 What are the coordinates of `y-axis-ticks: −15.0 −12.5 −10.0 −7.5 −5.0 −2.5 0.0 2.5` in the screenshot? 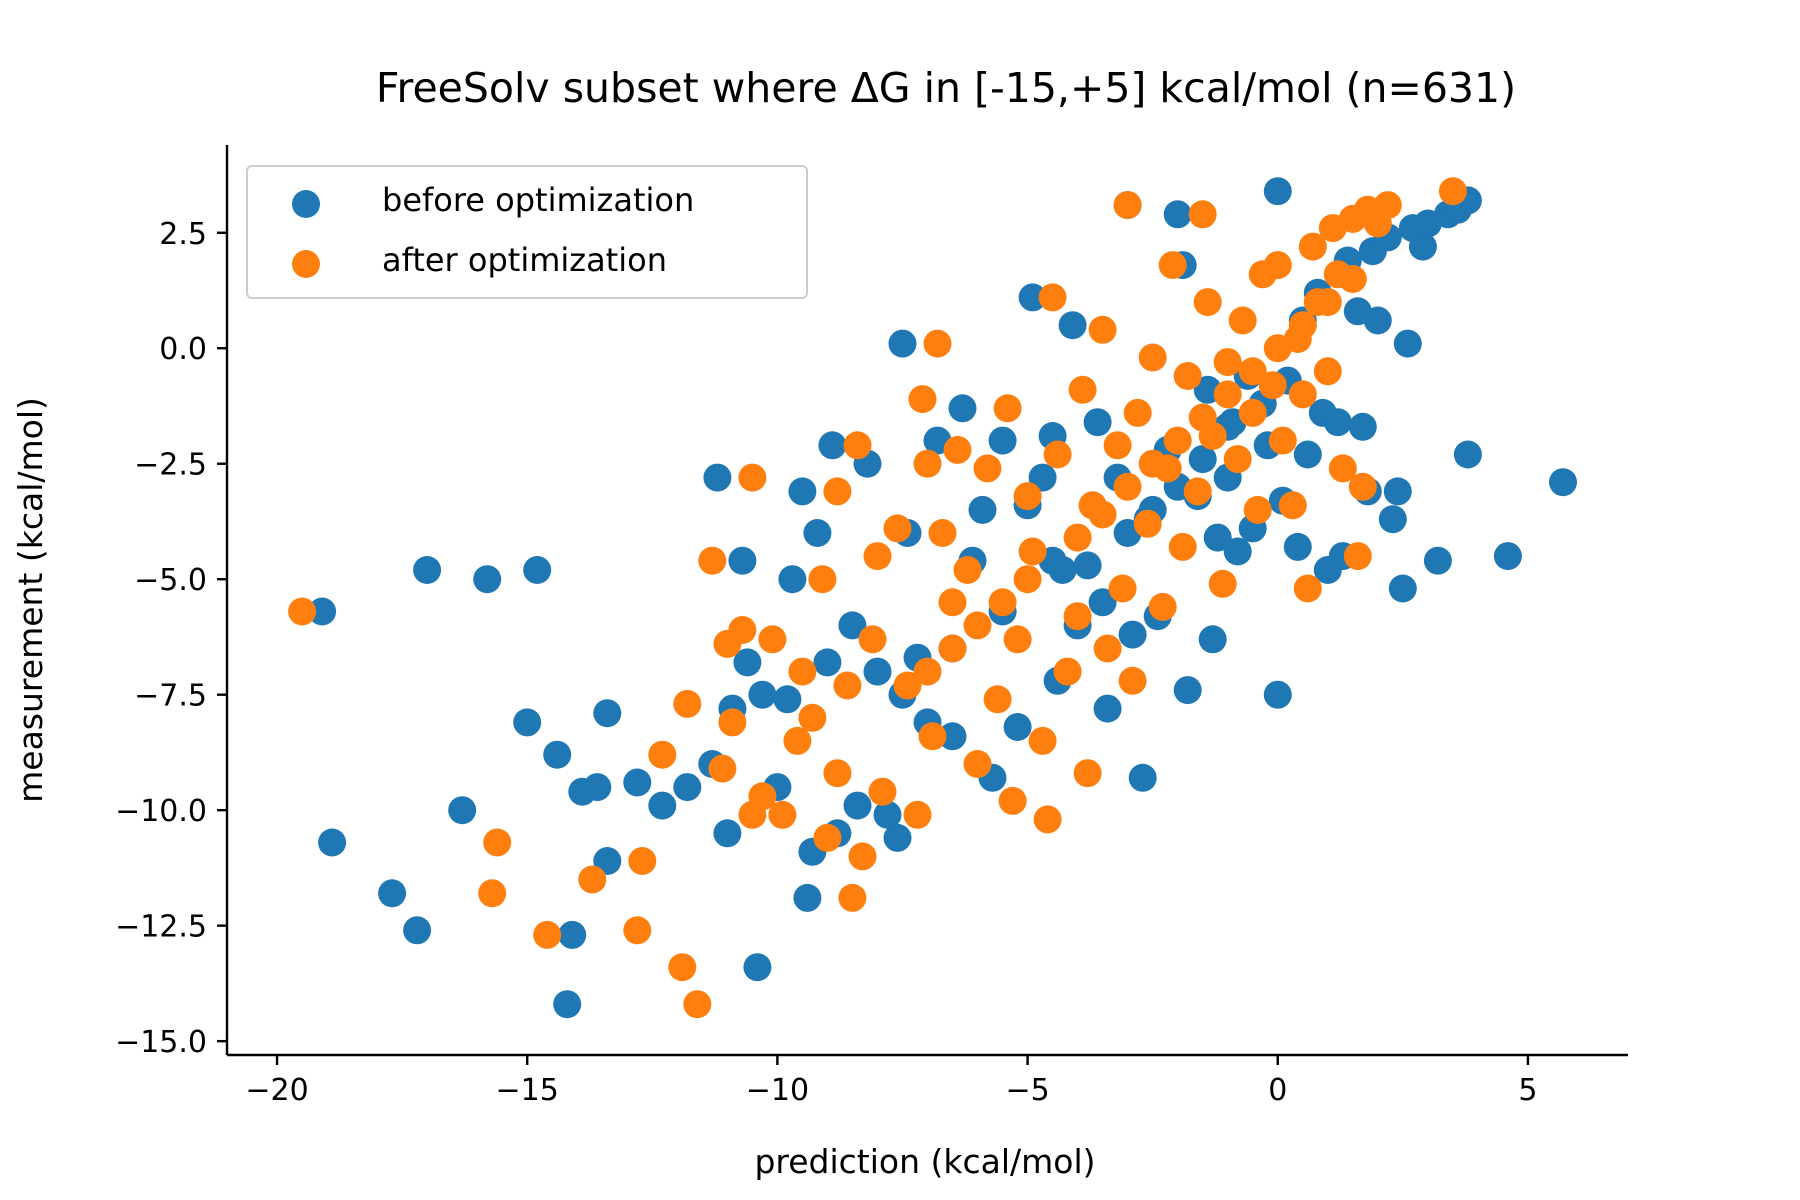 It's located at (171, 638).